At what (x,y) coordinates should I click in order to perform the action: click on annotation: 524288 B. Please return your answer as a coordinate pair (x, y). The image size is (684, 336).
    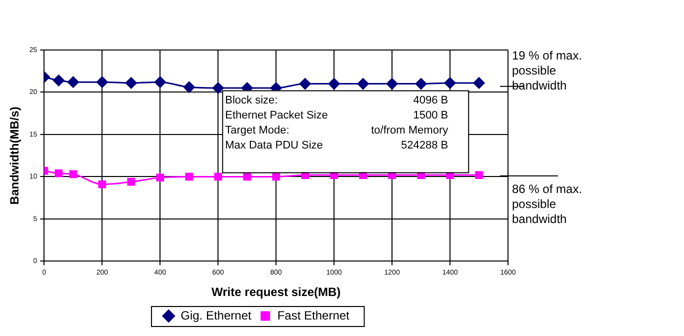
    Looking at the image, I should click on (424, 145).